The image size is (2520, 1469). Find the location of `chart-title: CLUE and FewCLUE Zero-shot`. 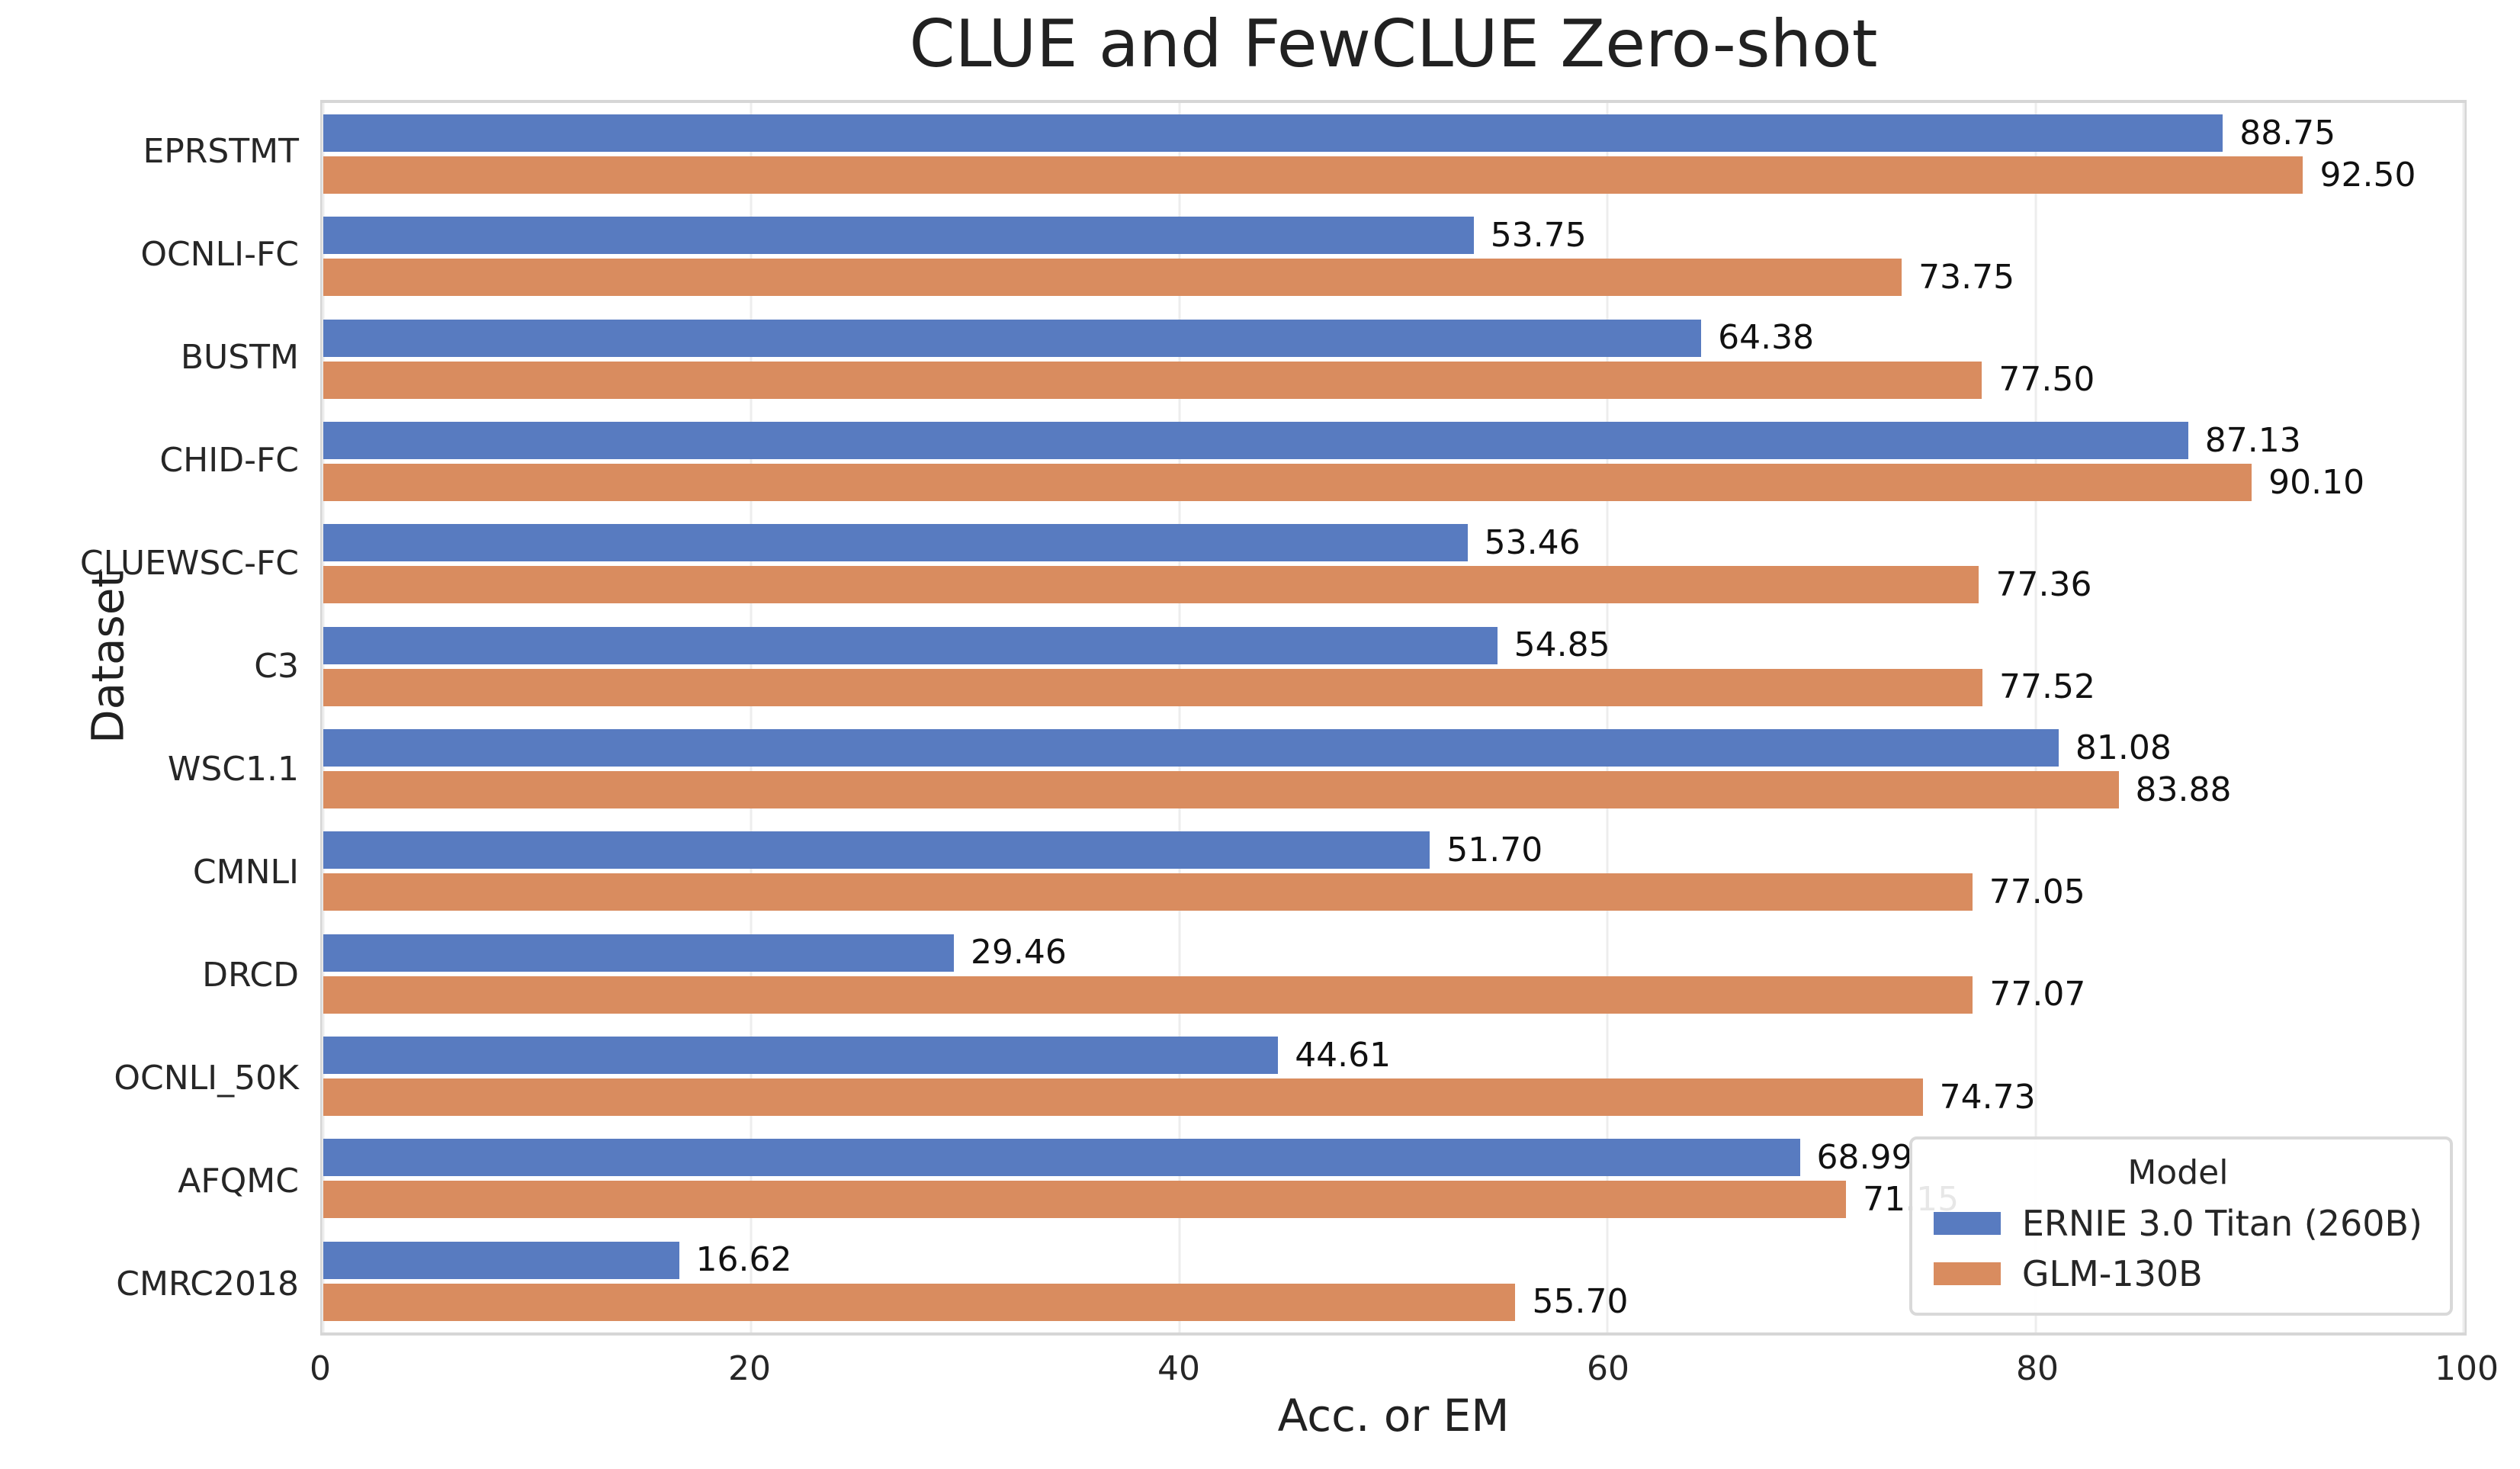

chart-title: CLUE and FewCLUE Zero-shot is located at coordinates (1393, 44).